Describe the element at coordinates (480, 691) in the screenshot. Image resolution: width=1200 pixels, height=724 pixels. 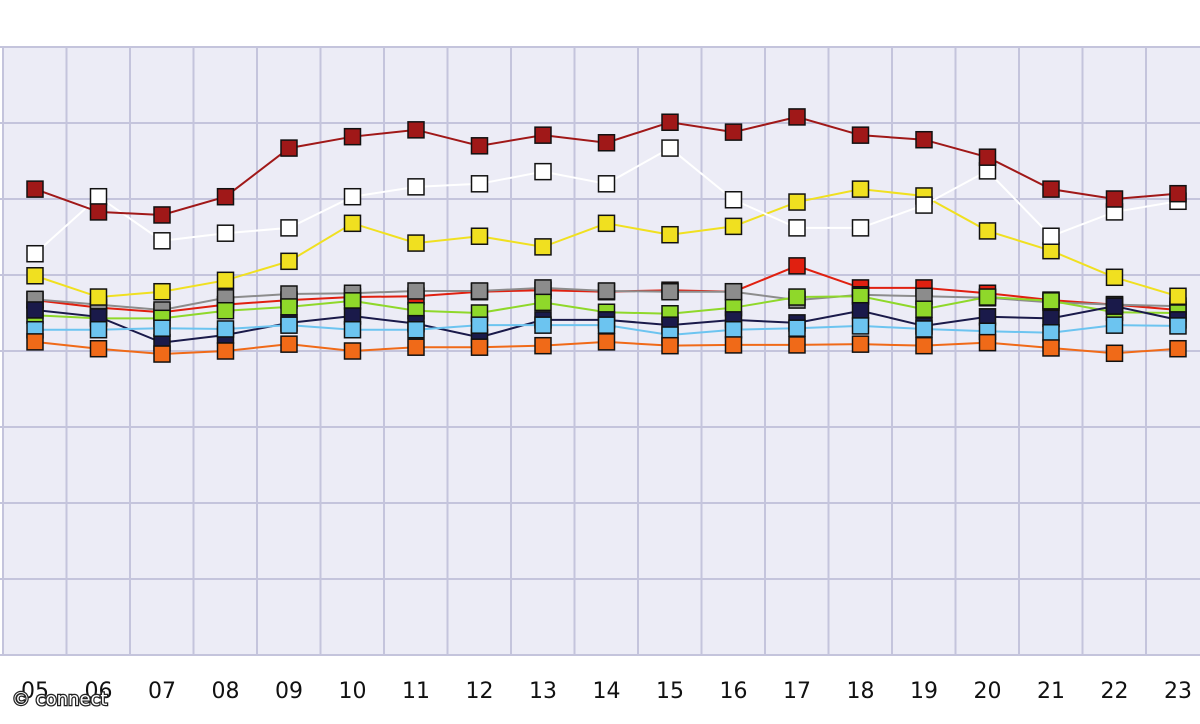
I see `x-tick-label: 12` at that location.